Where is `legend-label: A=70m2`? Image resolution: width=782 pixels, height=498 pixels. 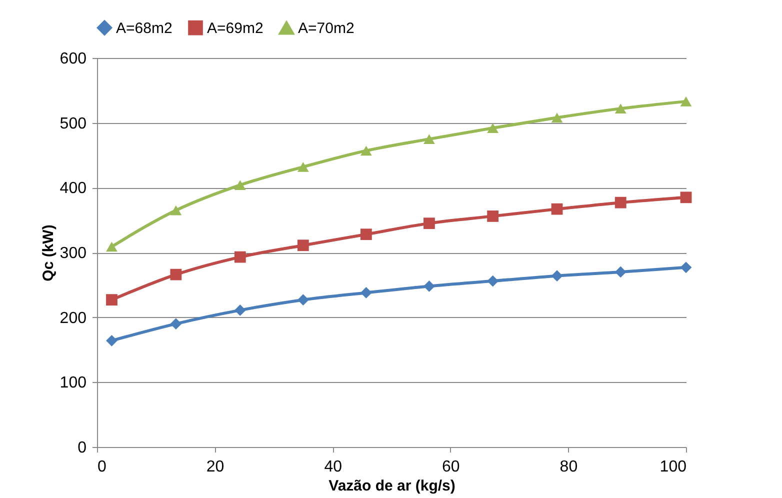 legend-label: A=70m2 is located at coordinates (326, 29).